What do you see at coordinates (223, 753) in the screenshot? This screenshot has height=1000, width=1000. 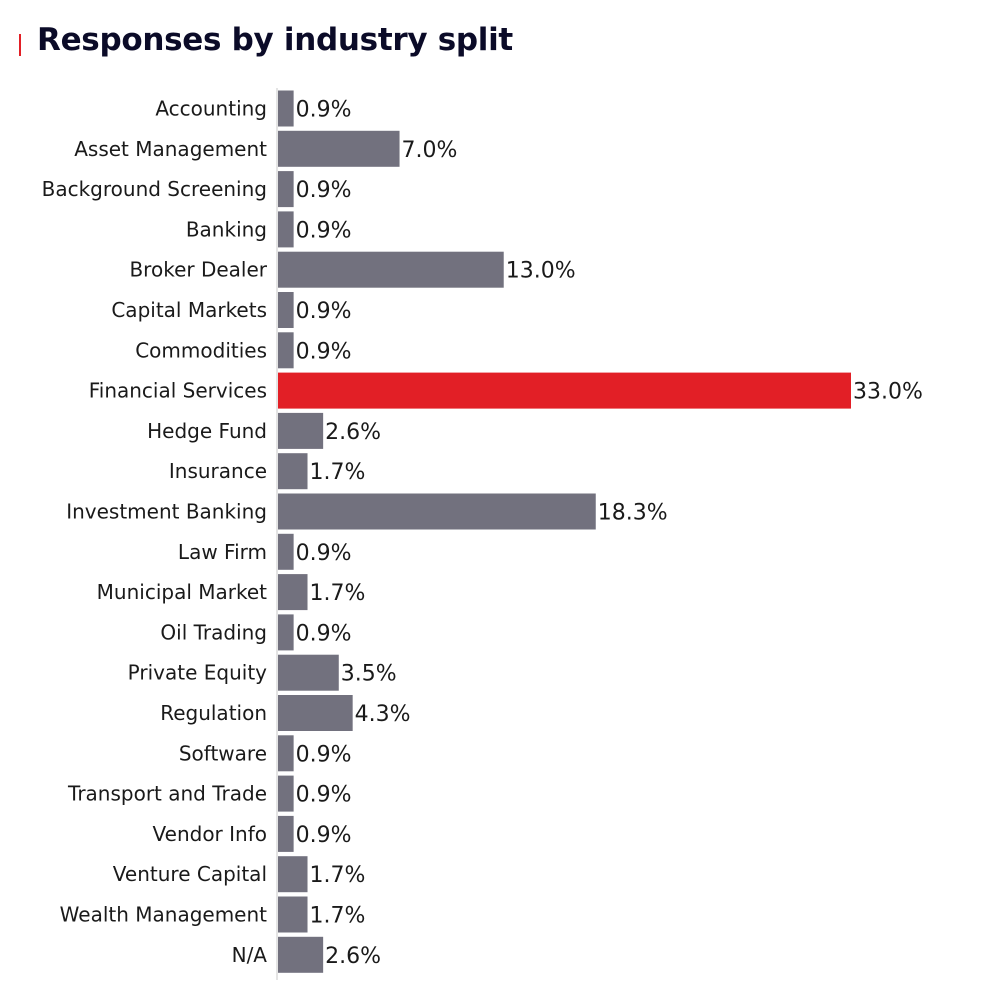 I see `category-label-software: Software` at bounding box center [223, 753].